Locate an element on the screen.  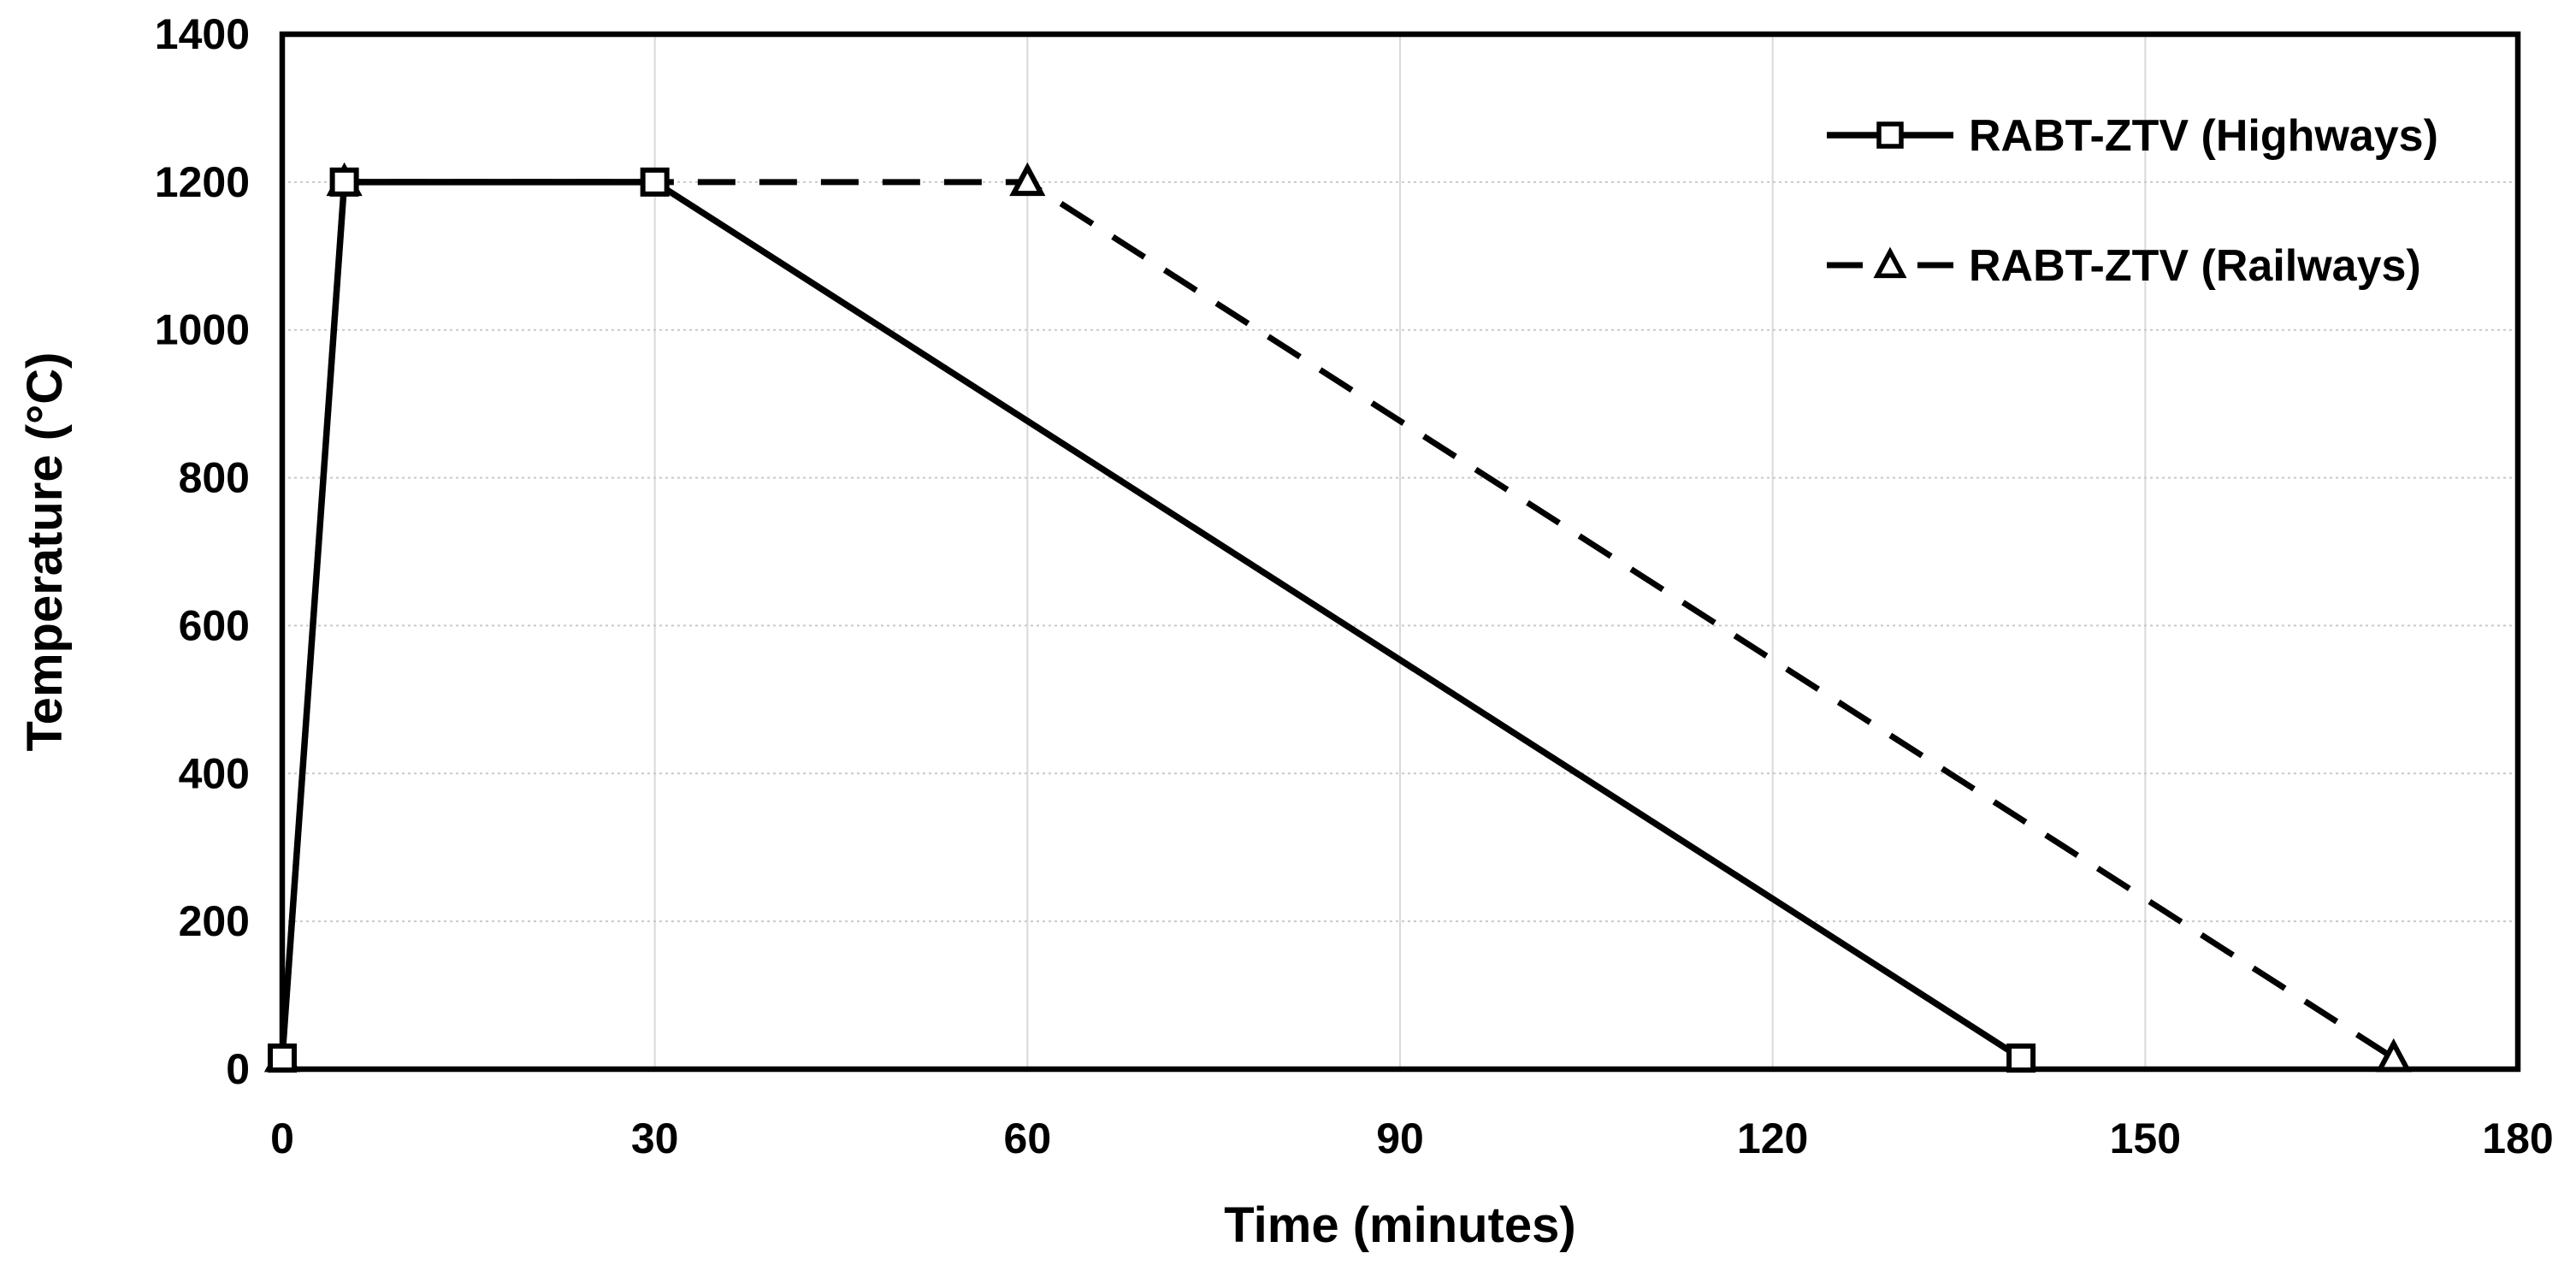
legend-entry: RABT-ZTV (Railways) is located at coordinates (2124, 266).